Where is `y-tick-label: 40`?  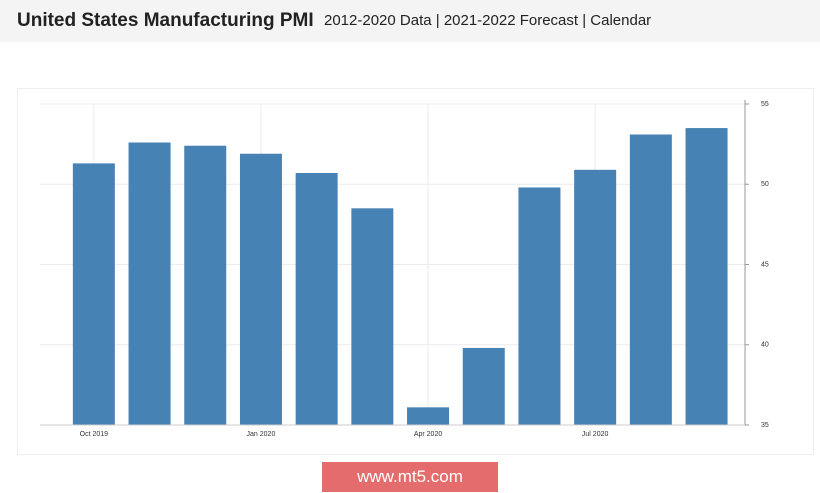 y-tick-label: 40 is located at coordinates (765, 345).